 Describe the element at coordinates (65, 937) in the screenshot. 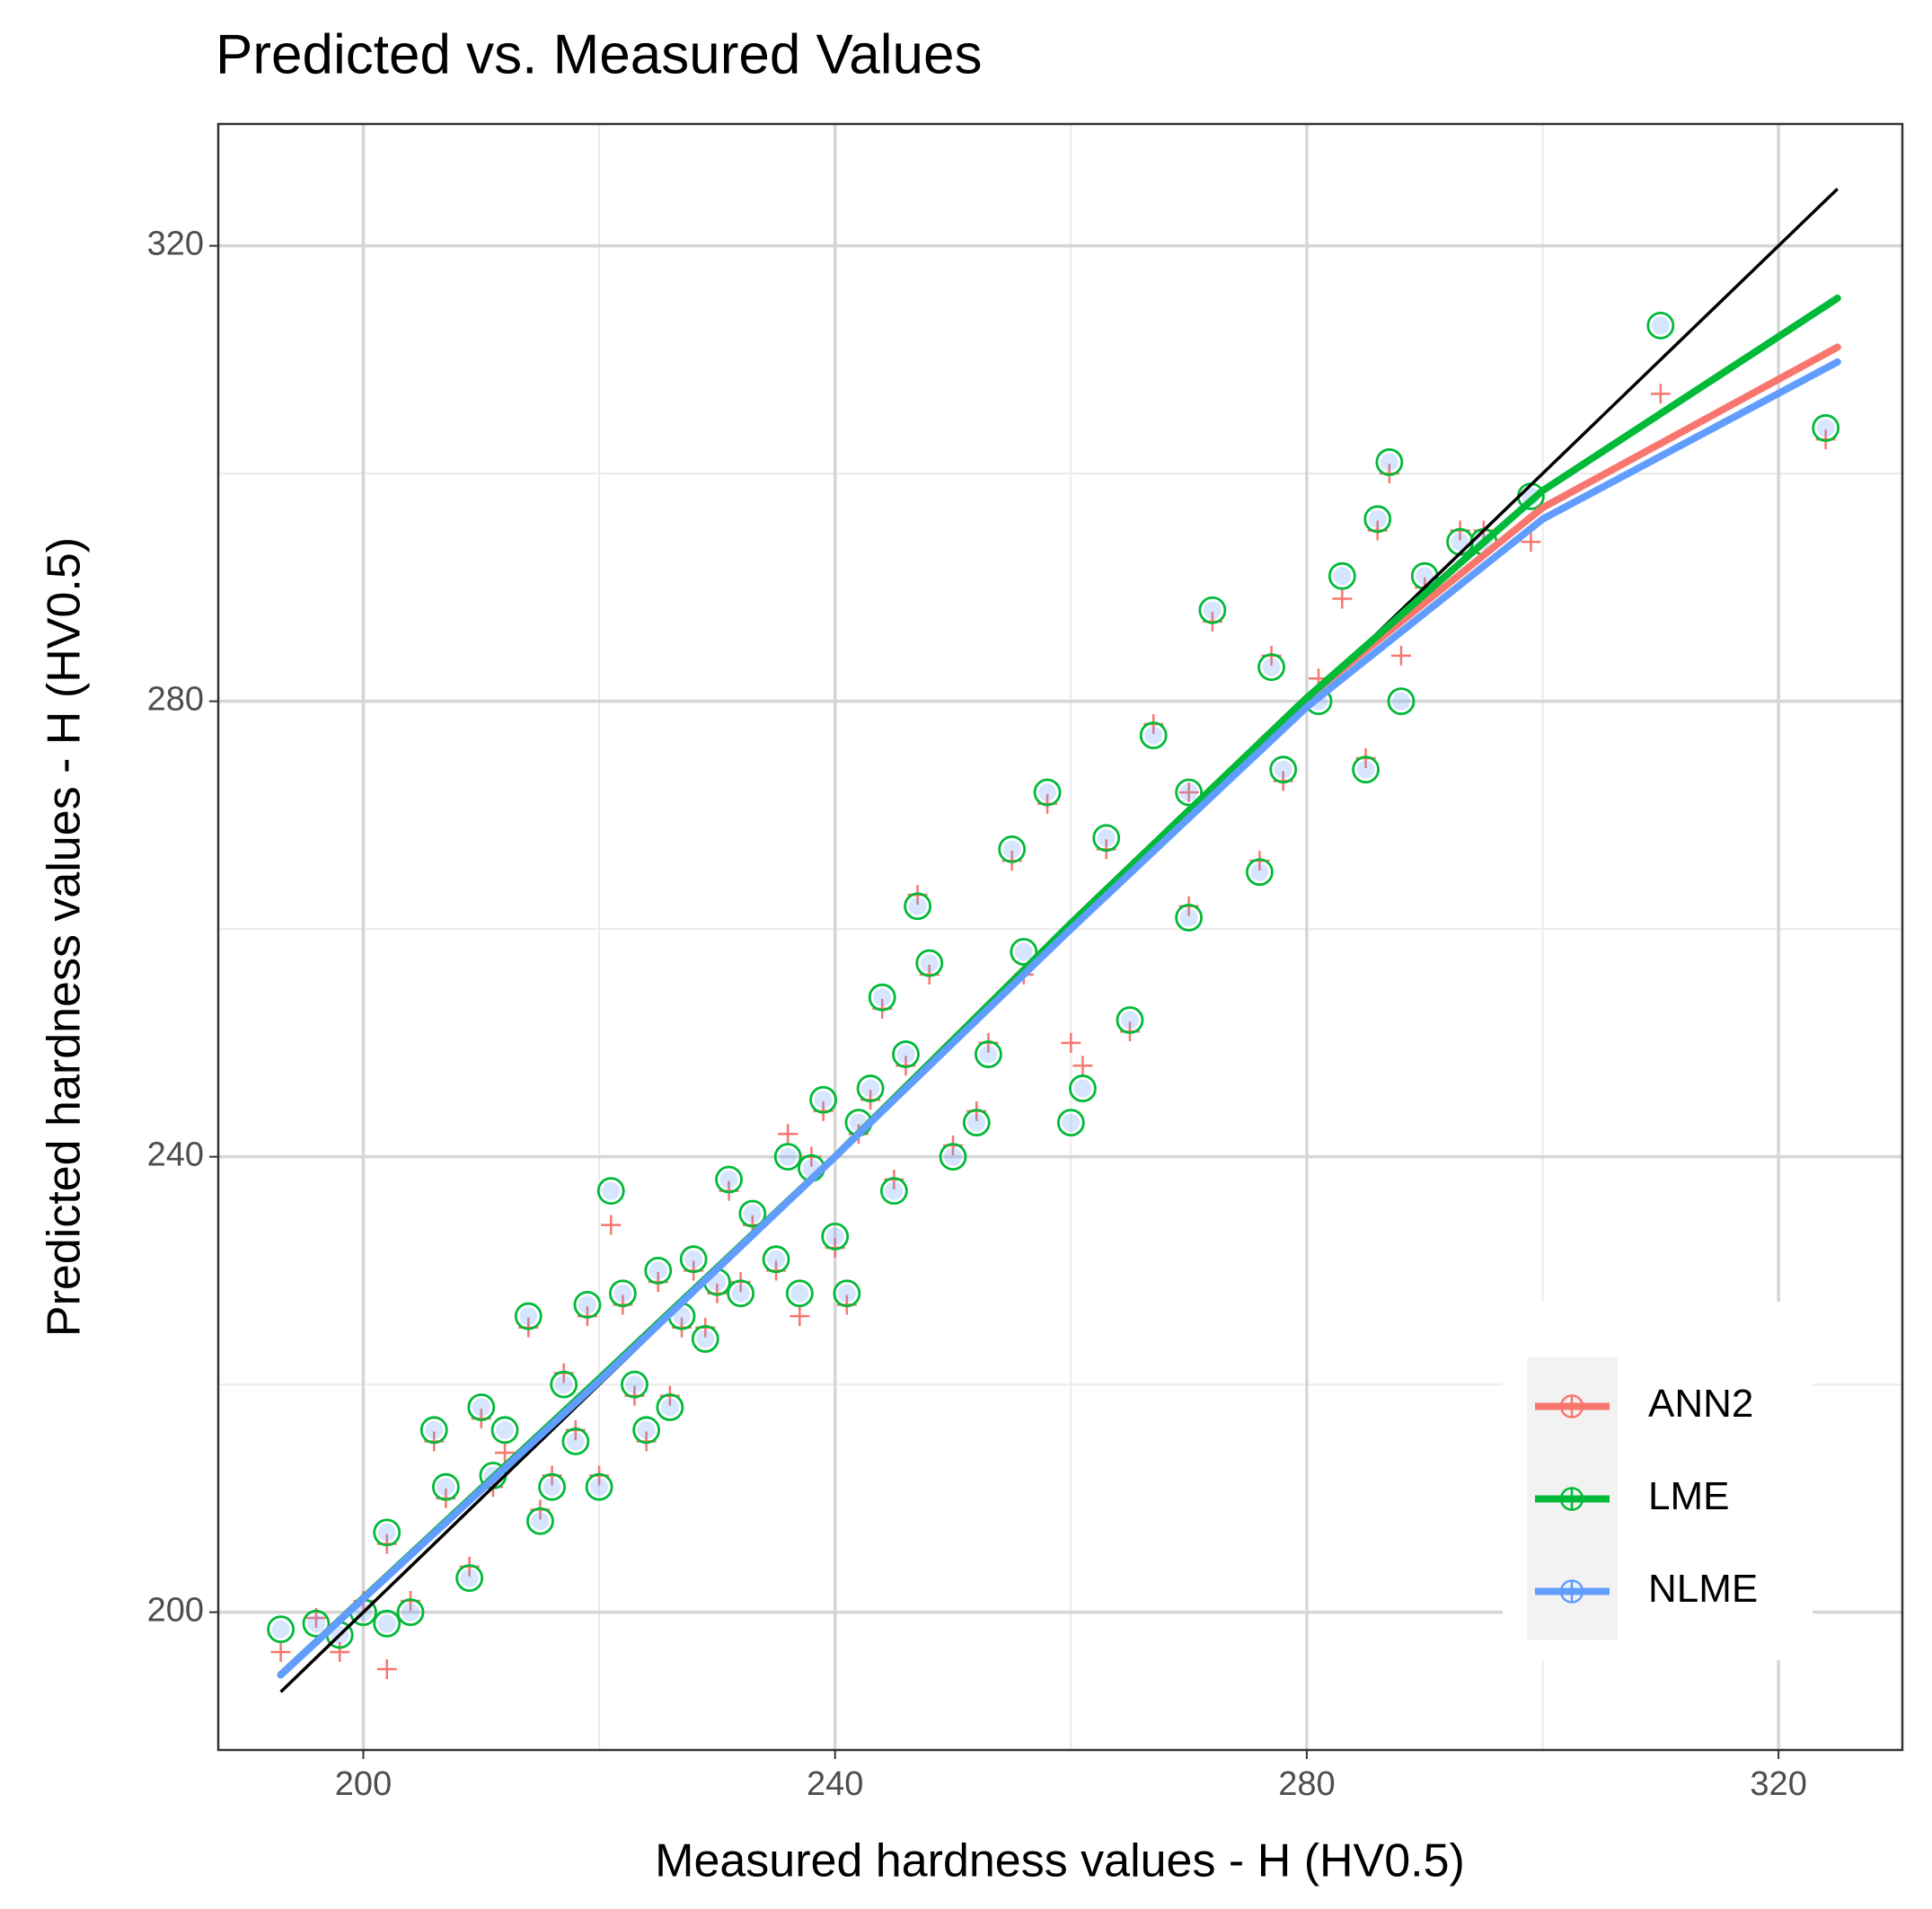

I see `y-axis-label: Predicted hardness values - H (HV0.5)` at that location.